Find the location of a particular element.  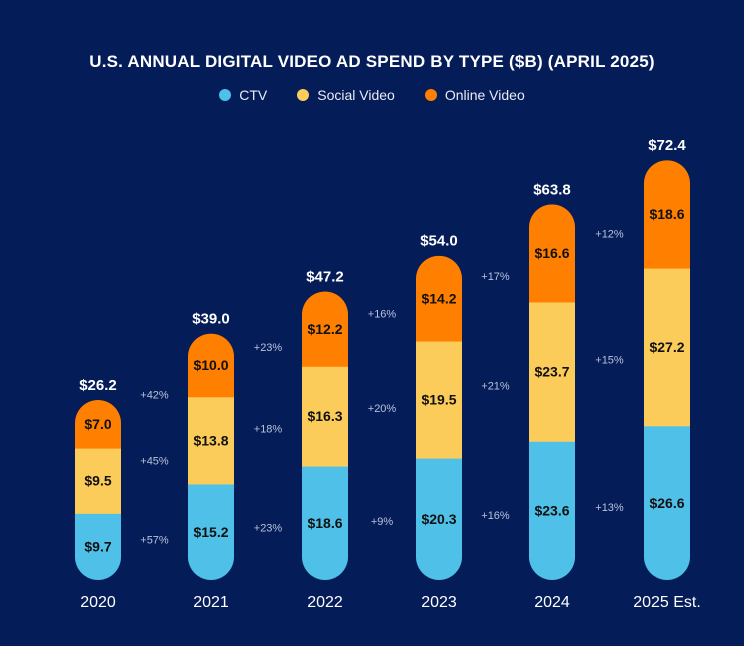

legend-label: CTV is located at coordinates (253, 95).